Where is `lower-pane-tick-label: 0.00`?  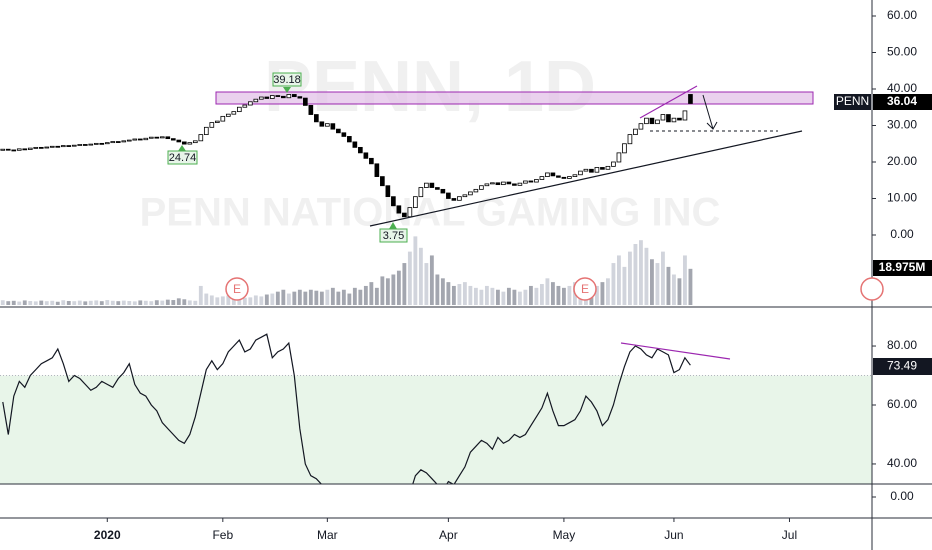 lower-pane-tick-label: 0.00 is located at coordinates (902, 496).